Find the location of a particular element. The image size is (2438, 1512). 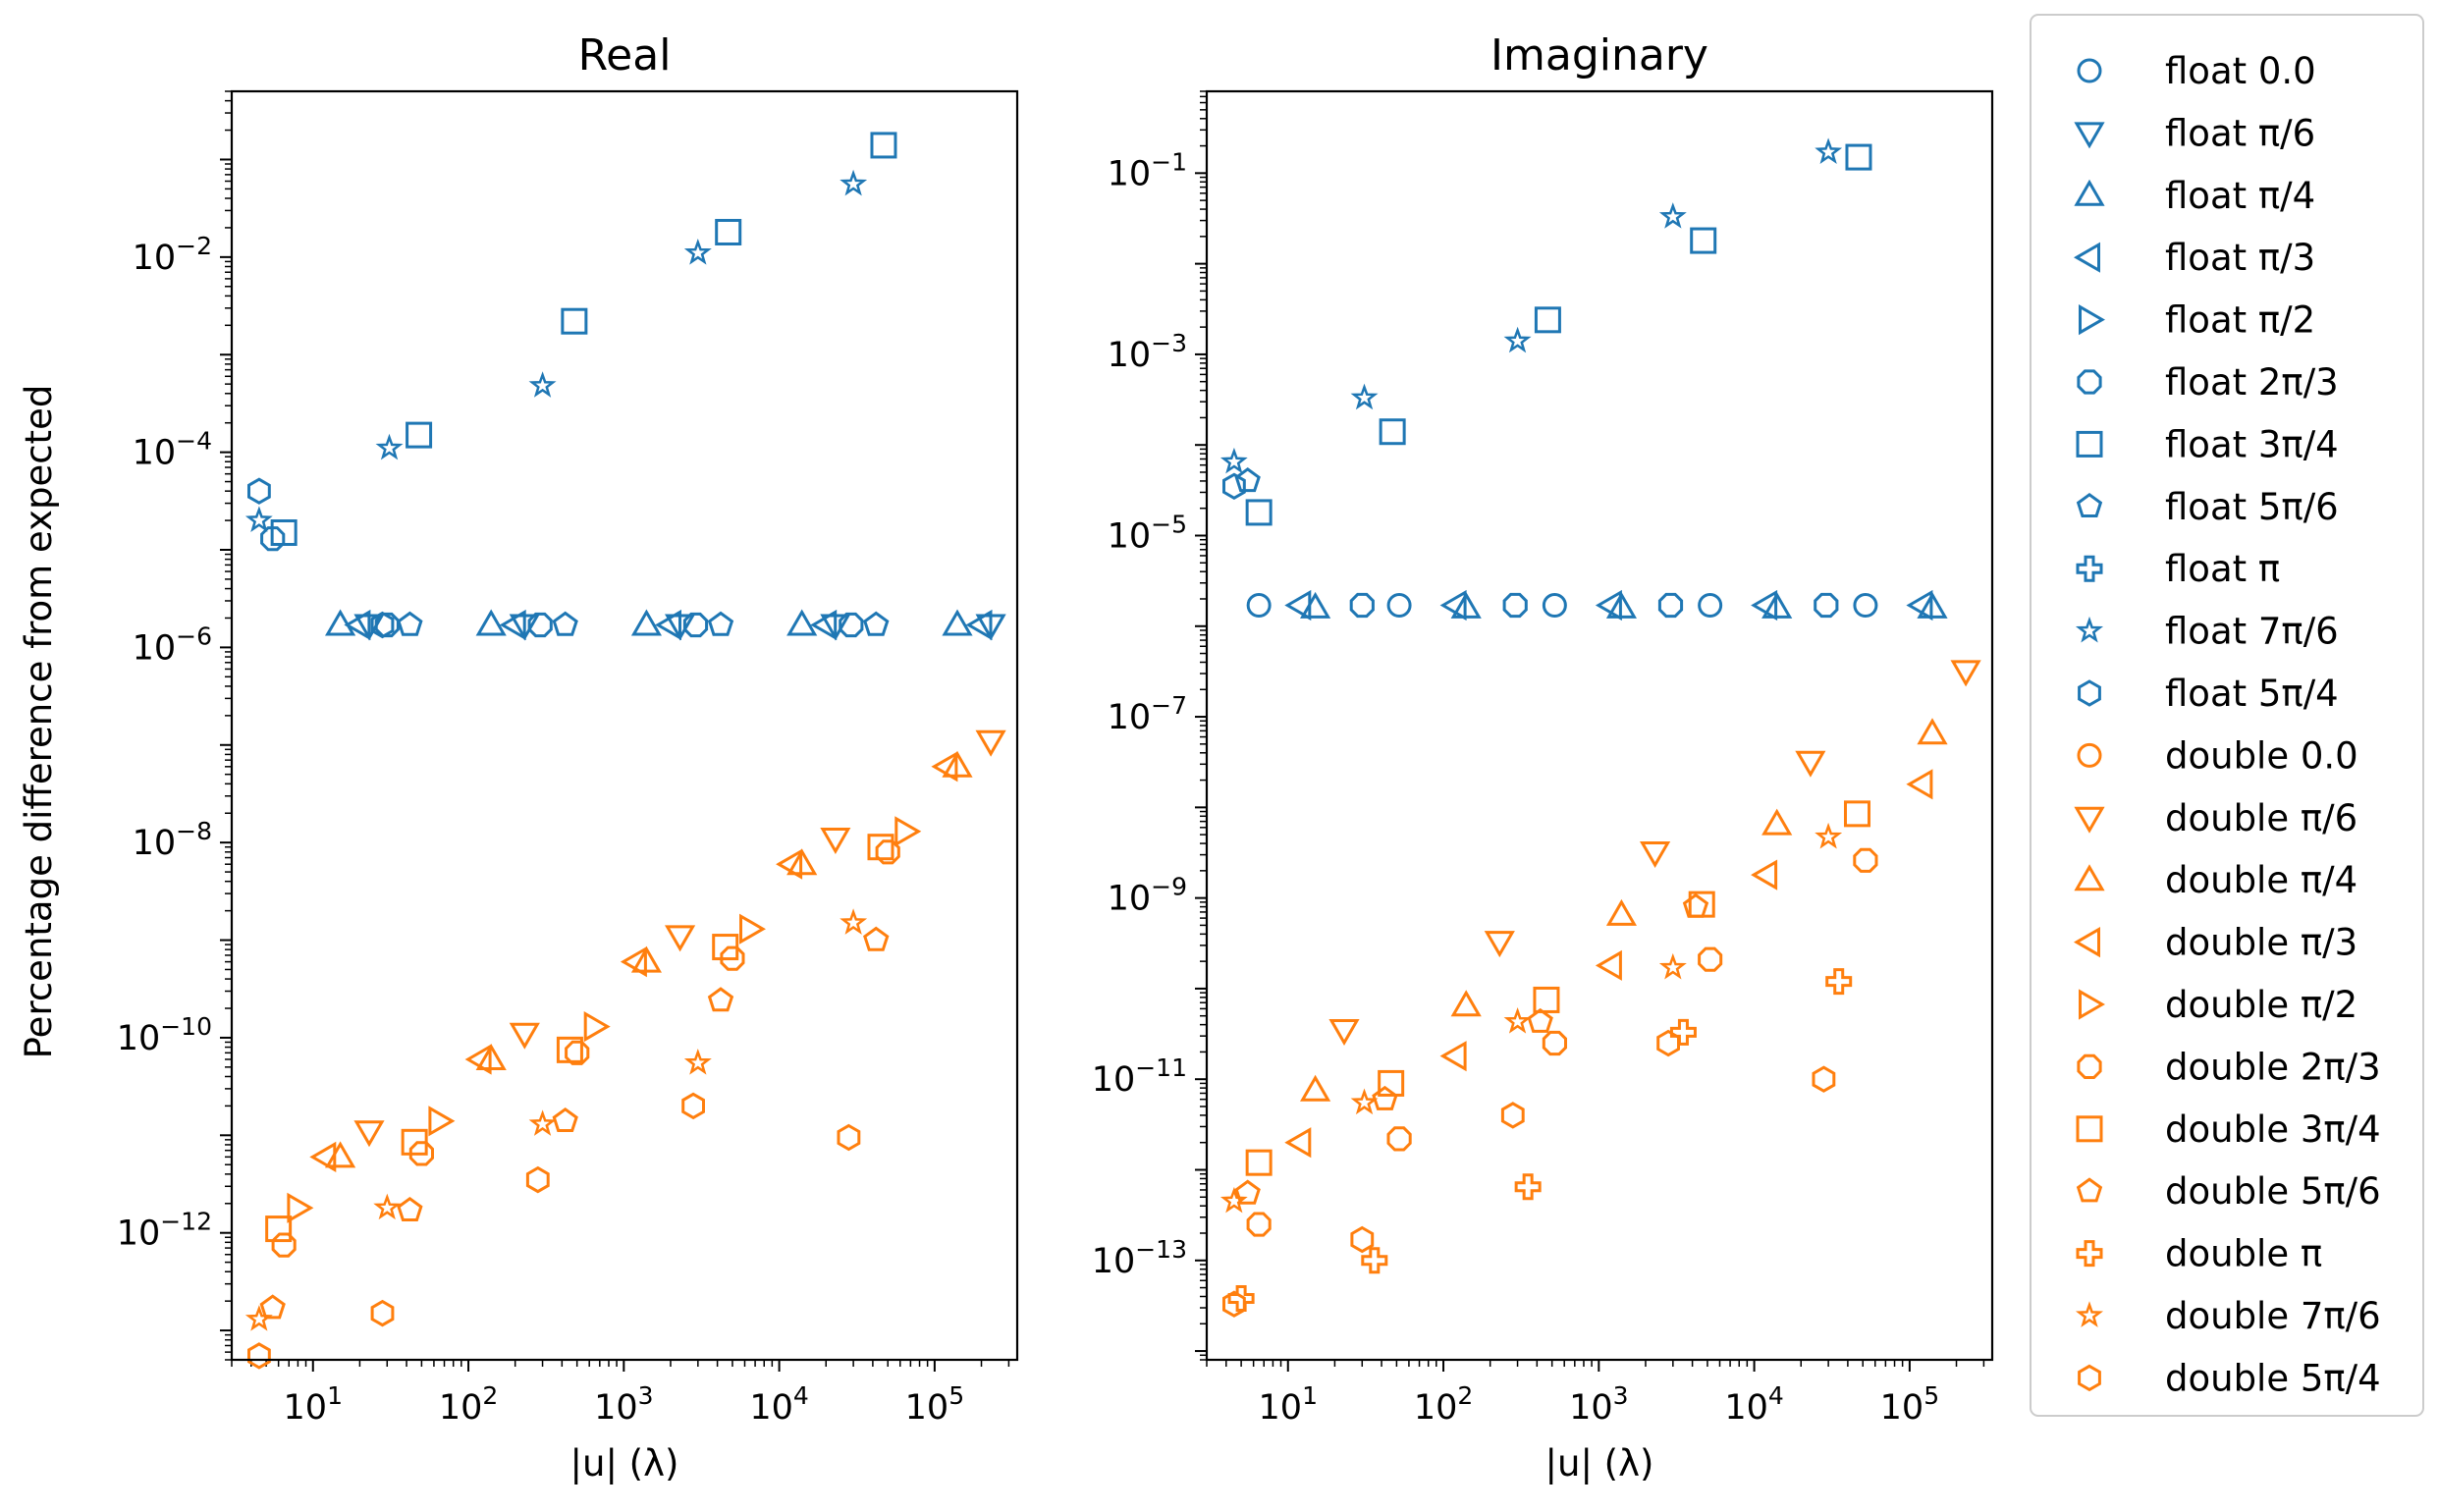

legend-label: double π/6 is located at coordinates (2261, 818).